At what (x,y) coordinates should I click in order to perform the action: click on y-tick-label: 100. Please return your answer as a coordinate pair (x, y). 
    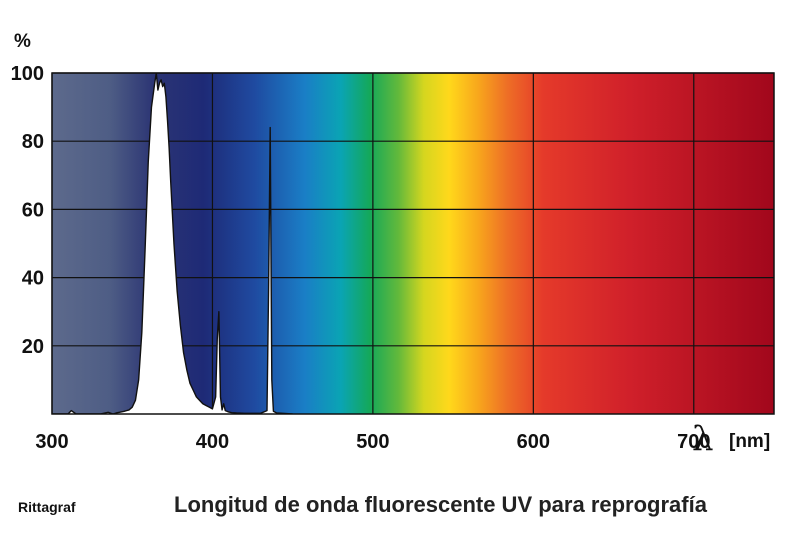
    Looking at the image, I should click on (27, 74).